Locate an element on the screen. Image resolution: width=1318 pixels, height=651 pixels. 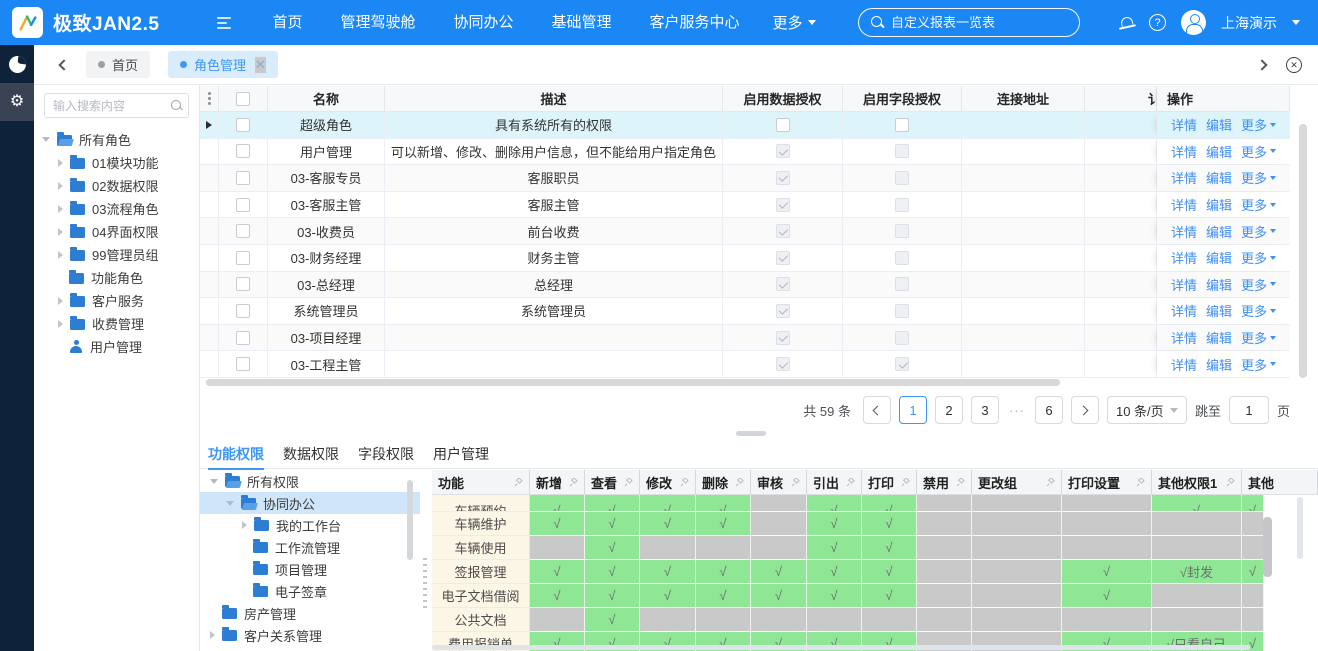
mcol-change-group: 更改组 is located at coordinates (1017, 482).